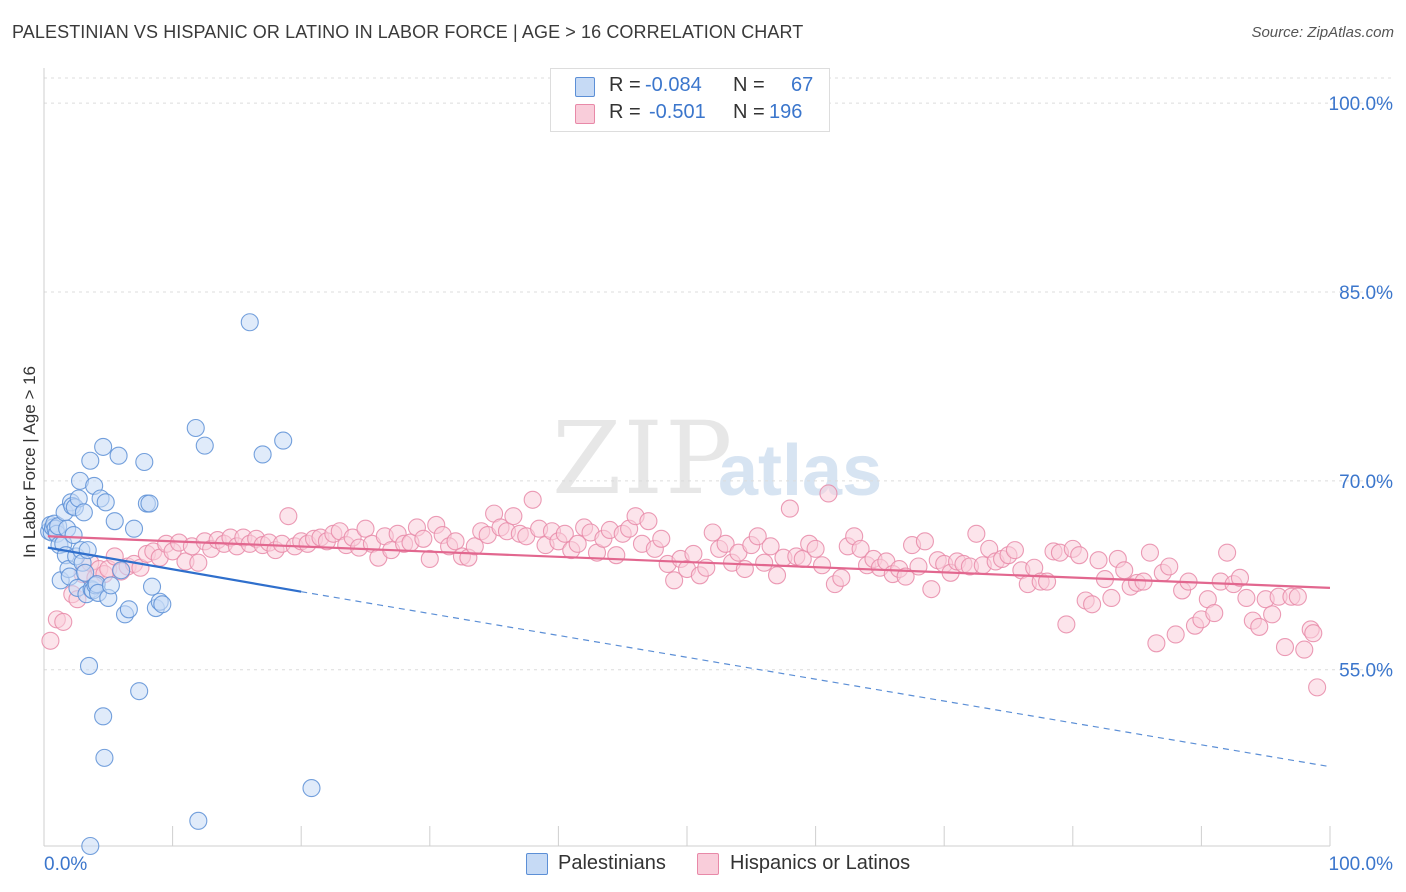 This screenshot has width=1406, height=892. Describe the element at coordinates (65, 864) in the screenshot. I see `x-tick-label: 0.0%` at that location.